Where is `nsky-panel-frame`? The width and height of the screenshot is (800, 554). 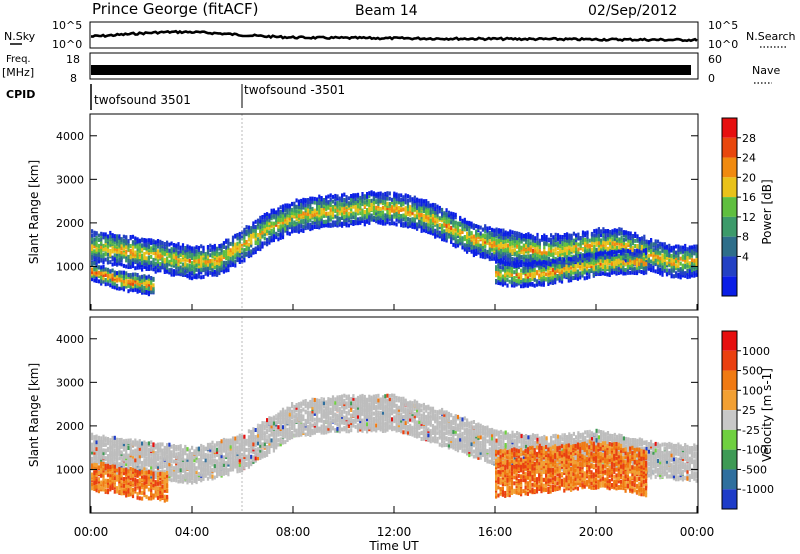
nsky-panel-frame is located at coordinates (394, 35).